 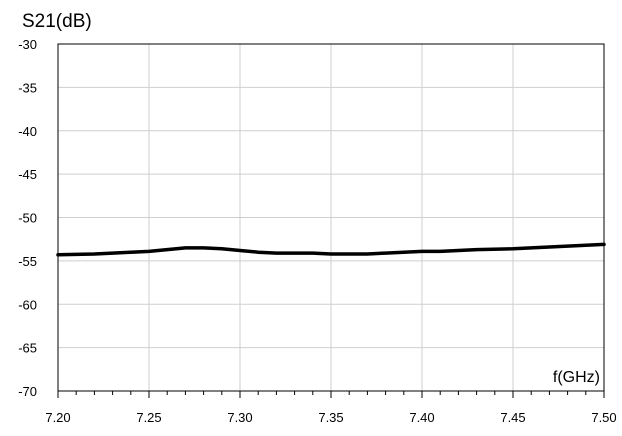 What do you see at coordinates (27, 218) in the screenshot?
I see `y-tick-label: -50` at bounding box center [27, 218].